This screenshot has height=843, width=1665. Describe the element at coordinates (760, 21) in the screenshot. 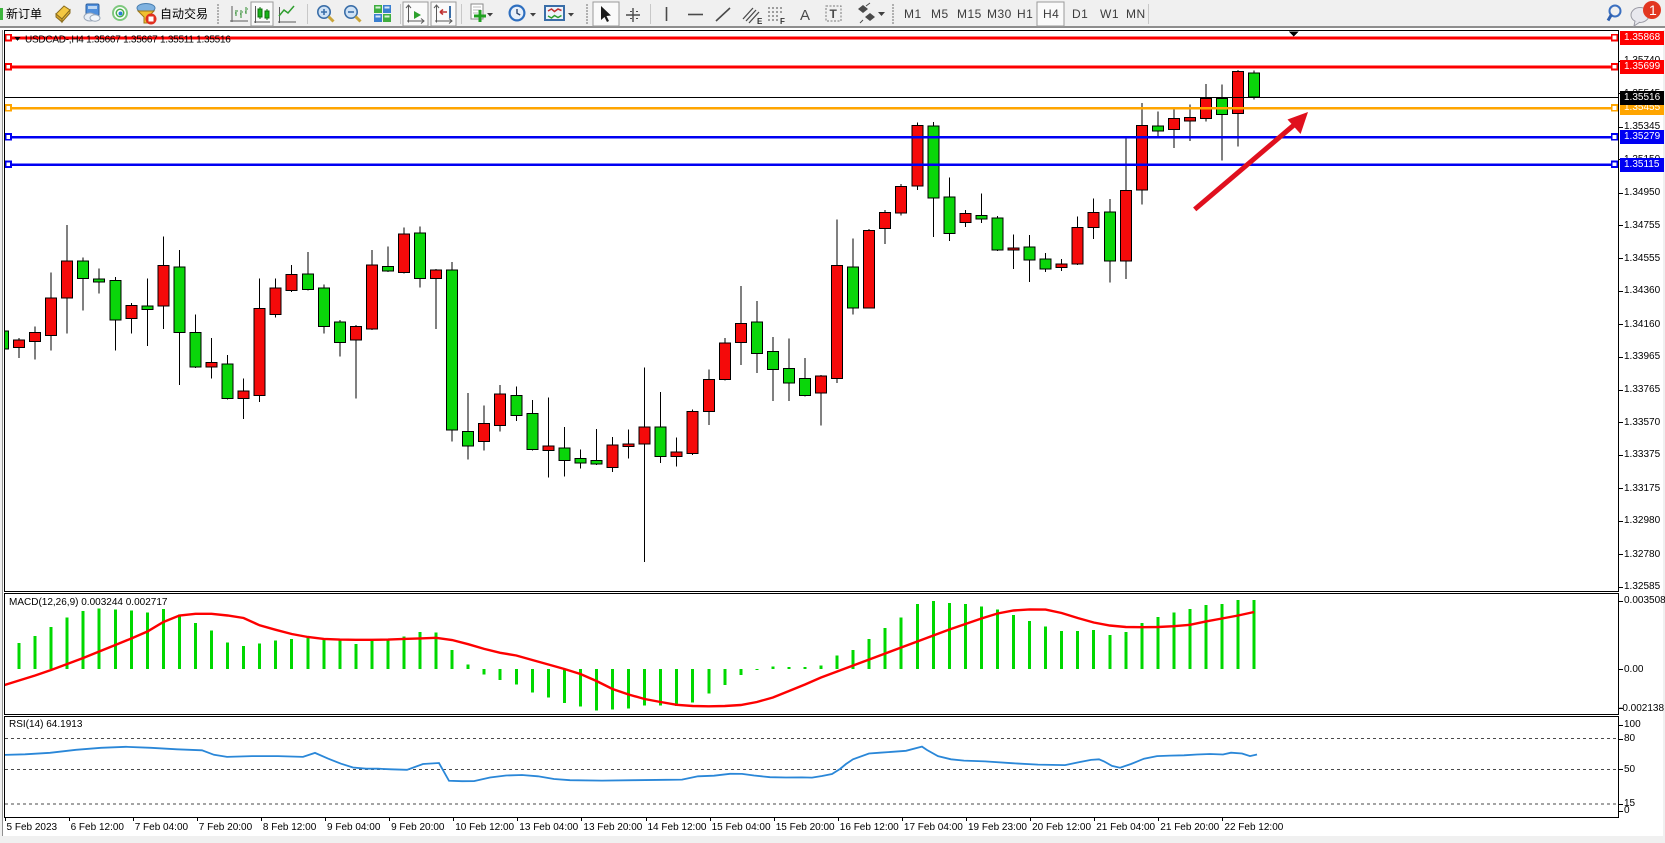

I see `svg-text: E` at that location.